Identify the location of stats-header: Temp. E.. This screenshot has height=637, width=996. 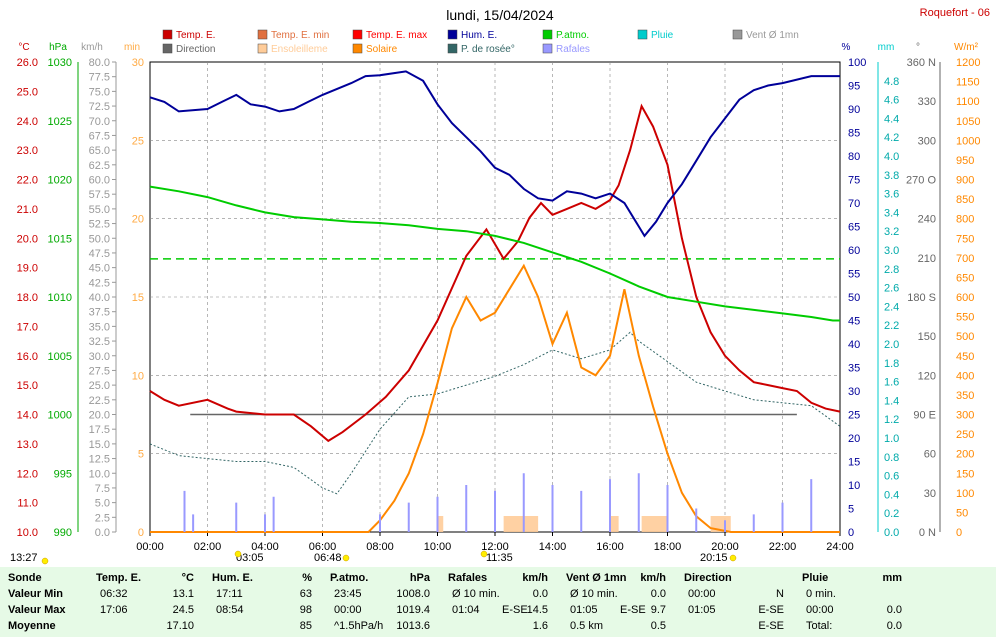
(119, 578).